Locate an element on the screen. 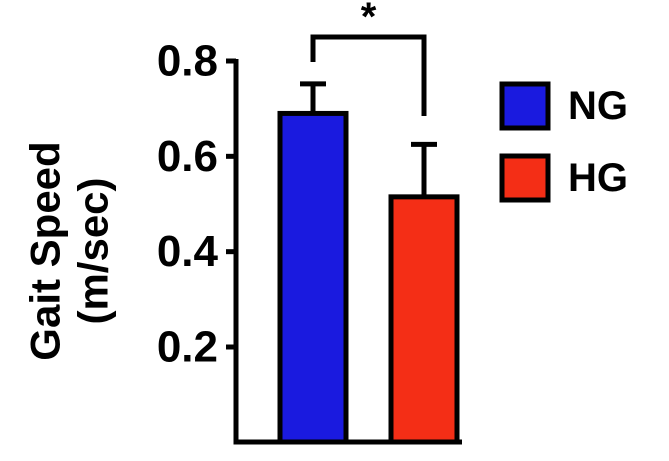  y-axis-label: Gait Speed (m/sec) is located at coordinates (69, 250).